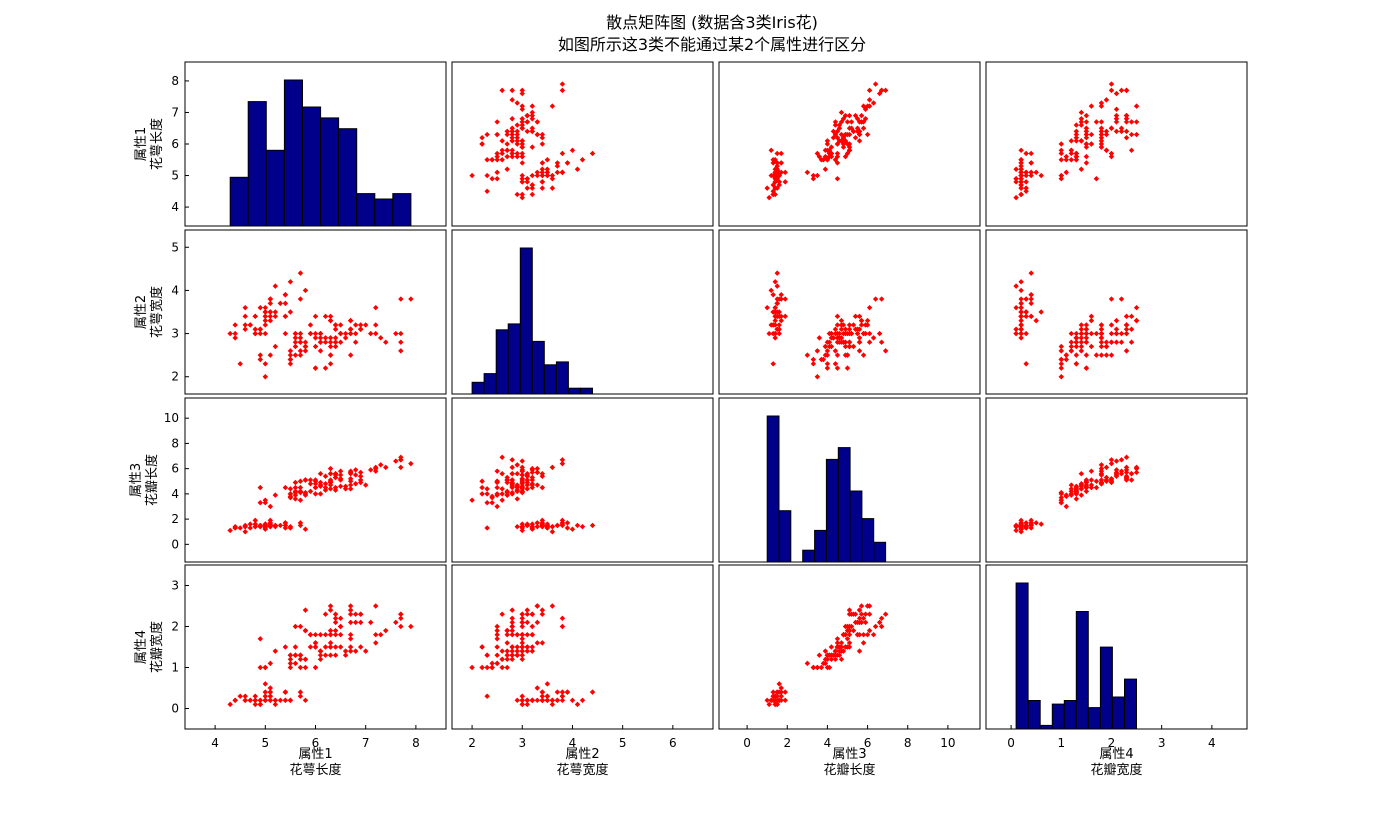  Describe the element at coordinates (1116, 480) in the screenshot. I see `panel-r3-c4` at that location.